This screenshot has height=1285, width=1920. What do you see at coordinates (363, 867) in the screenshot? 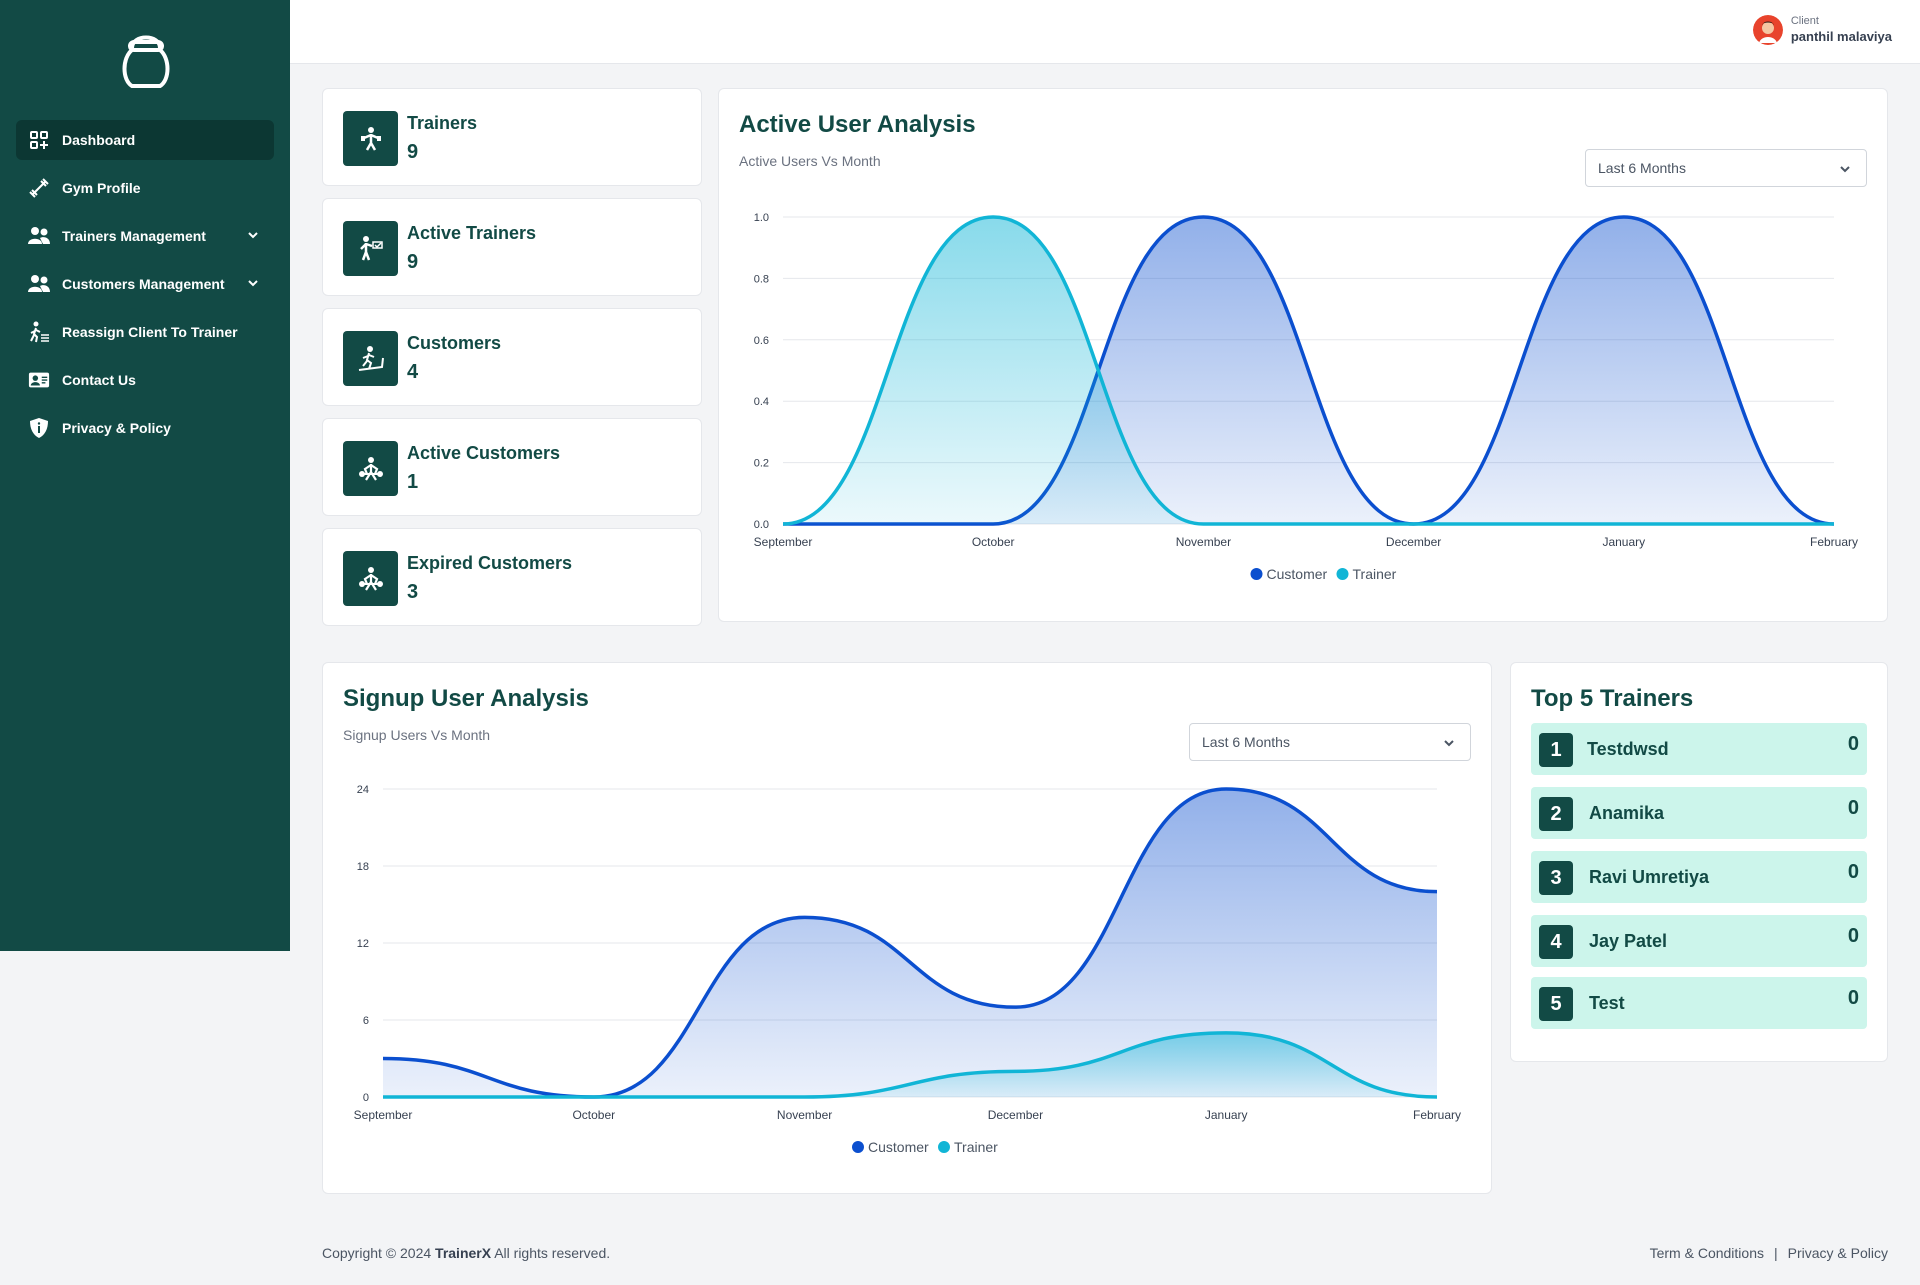
I see `y-tick-label: 18` at bounding box center [363, 867].